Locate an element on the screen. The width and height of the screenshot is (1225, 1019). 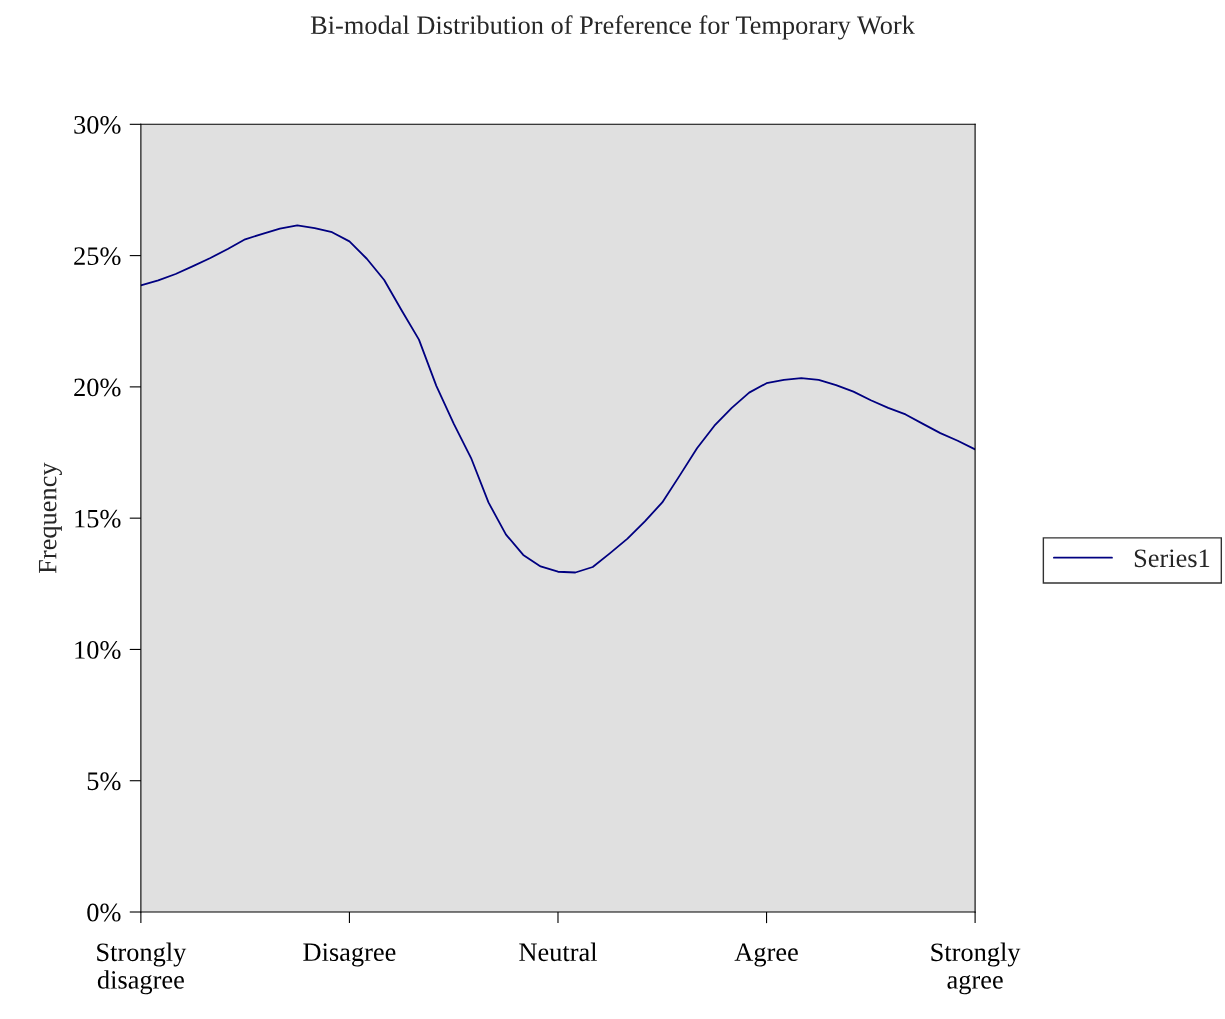
y-tick-label: 5% is located at coordinates (104, 781).